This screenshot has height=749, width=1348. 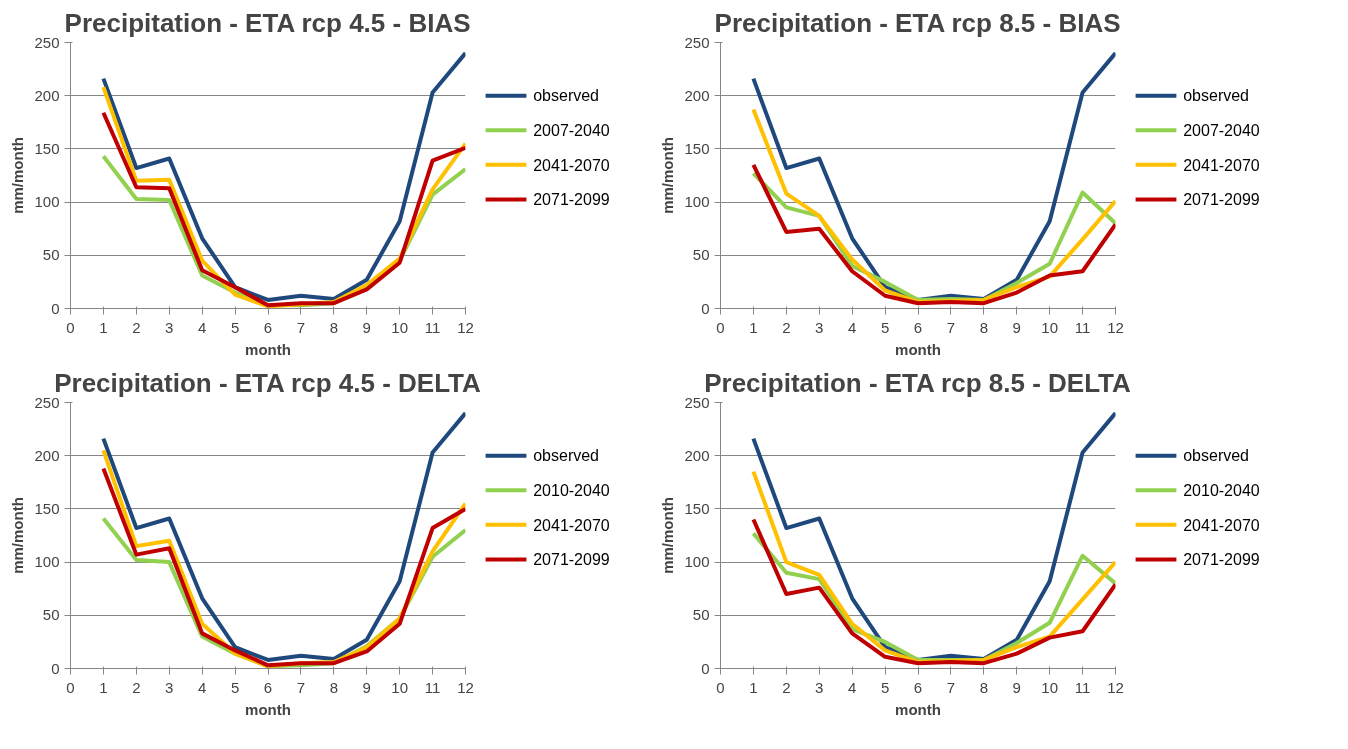 I want to click on chart-title: Precipitation - ETA rcp 8.5 - BIAS, so click(x=917, y=22).